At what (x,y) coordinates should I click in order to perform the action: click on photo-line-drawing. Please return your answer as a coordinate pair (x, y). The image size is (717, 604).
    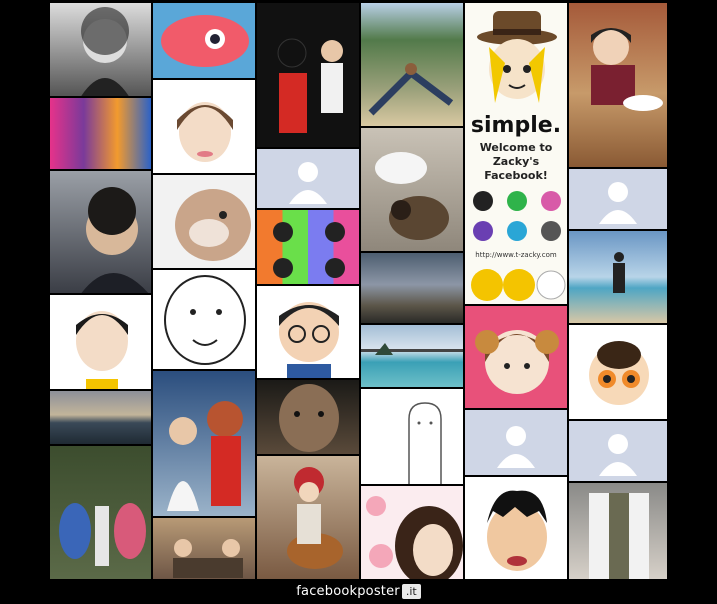
    Looking at the image, I should click on (412, 436).